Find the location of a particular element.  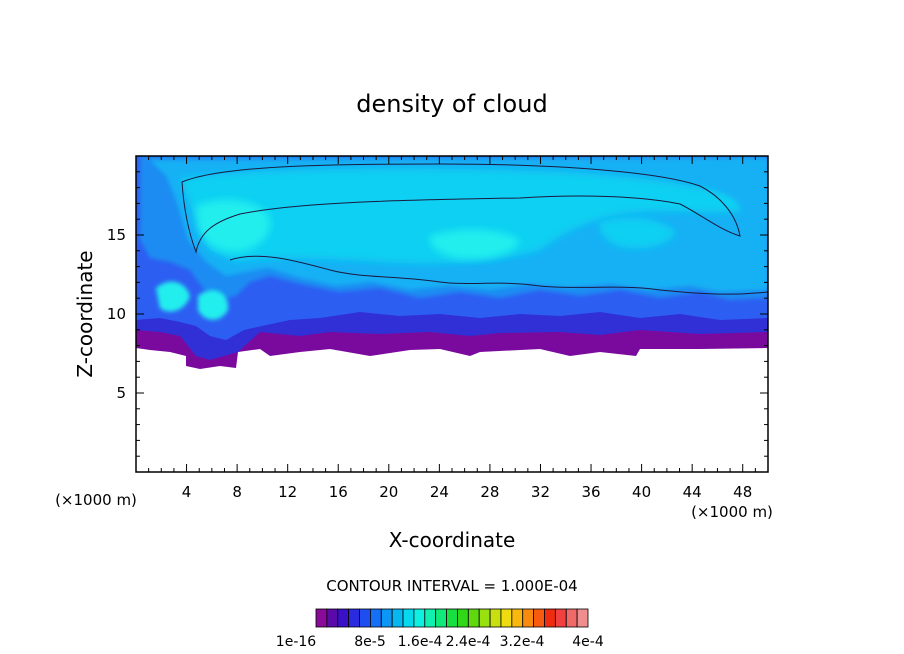

colorbar: 1e-16 8e-5 1.6e-4 2.4e-4 3.2e-4 4e-4 is located at coordinates (440, 629).